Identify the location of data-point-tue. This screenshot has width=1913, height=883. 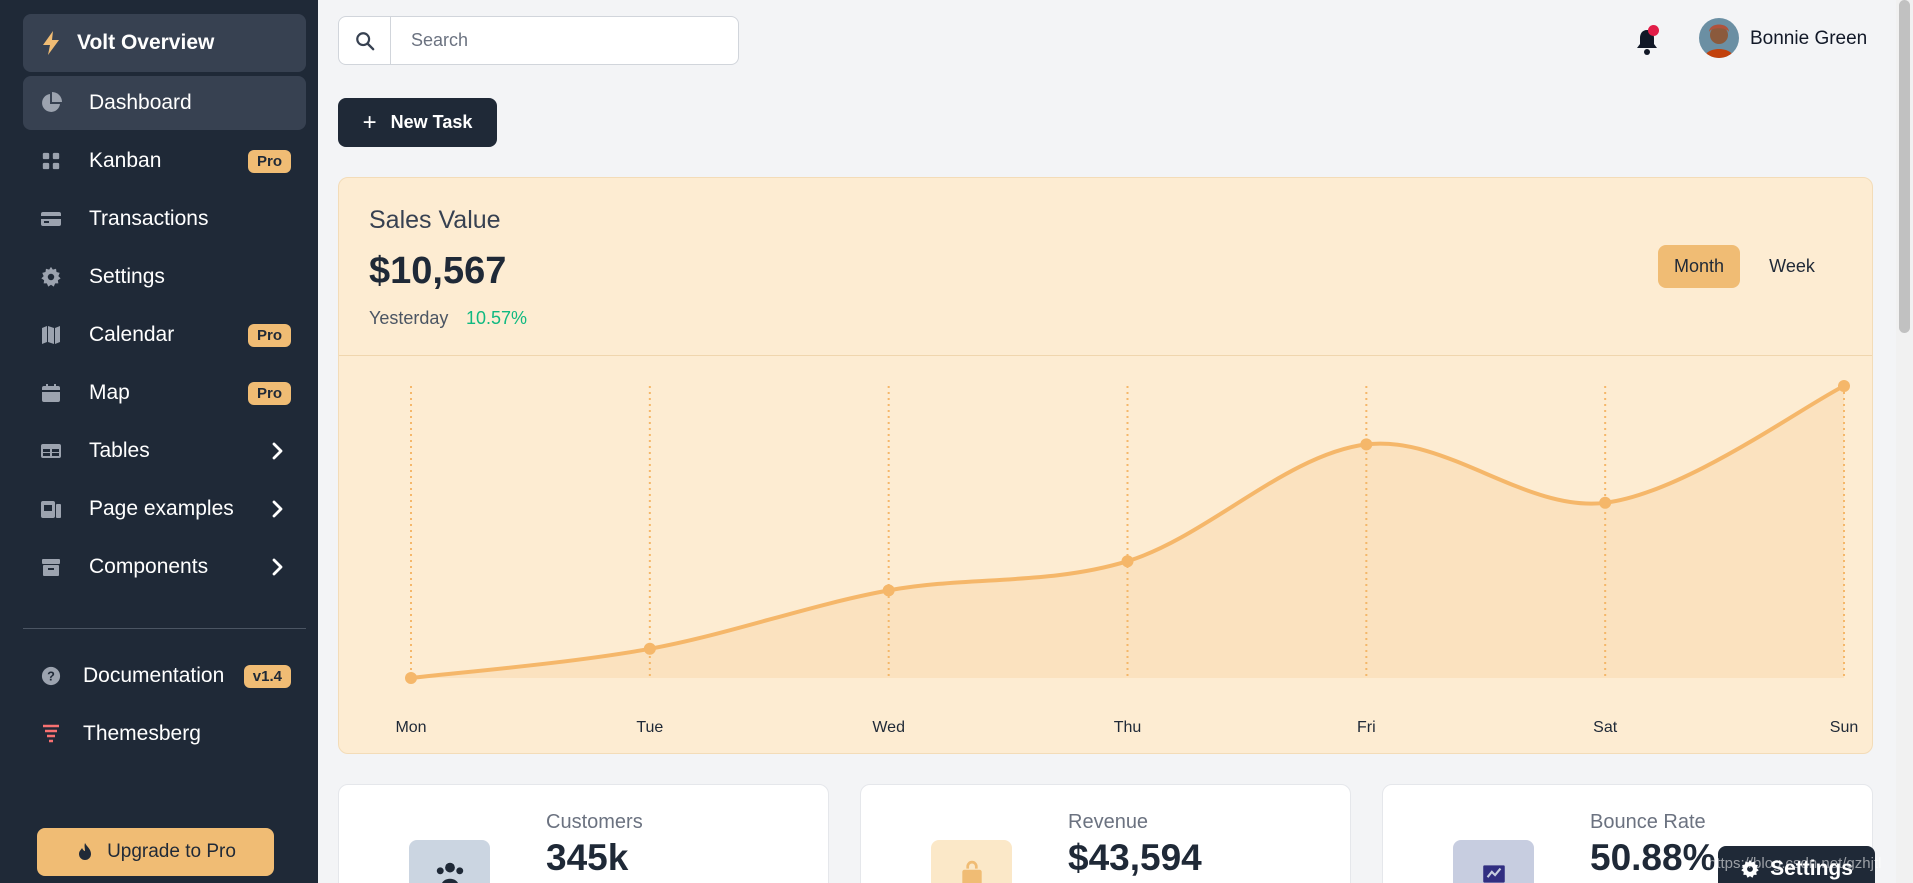
(649, 648).